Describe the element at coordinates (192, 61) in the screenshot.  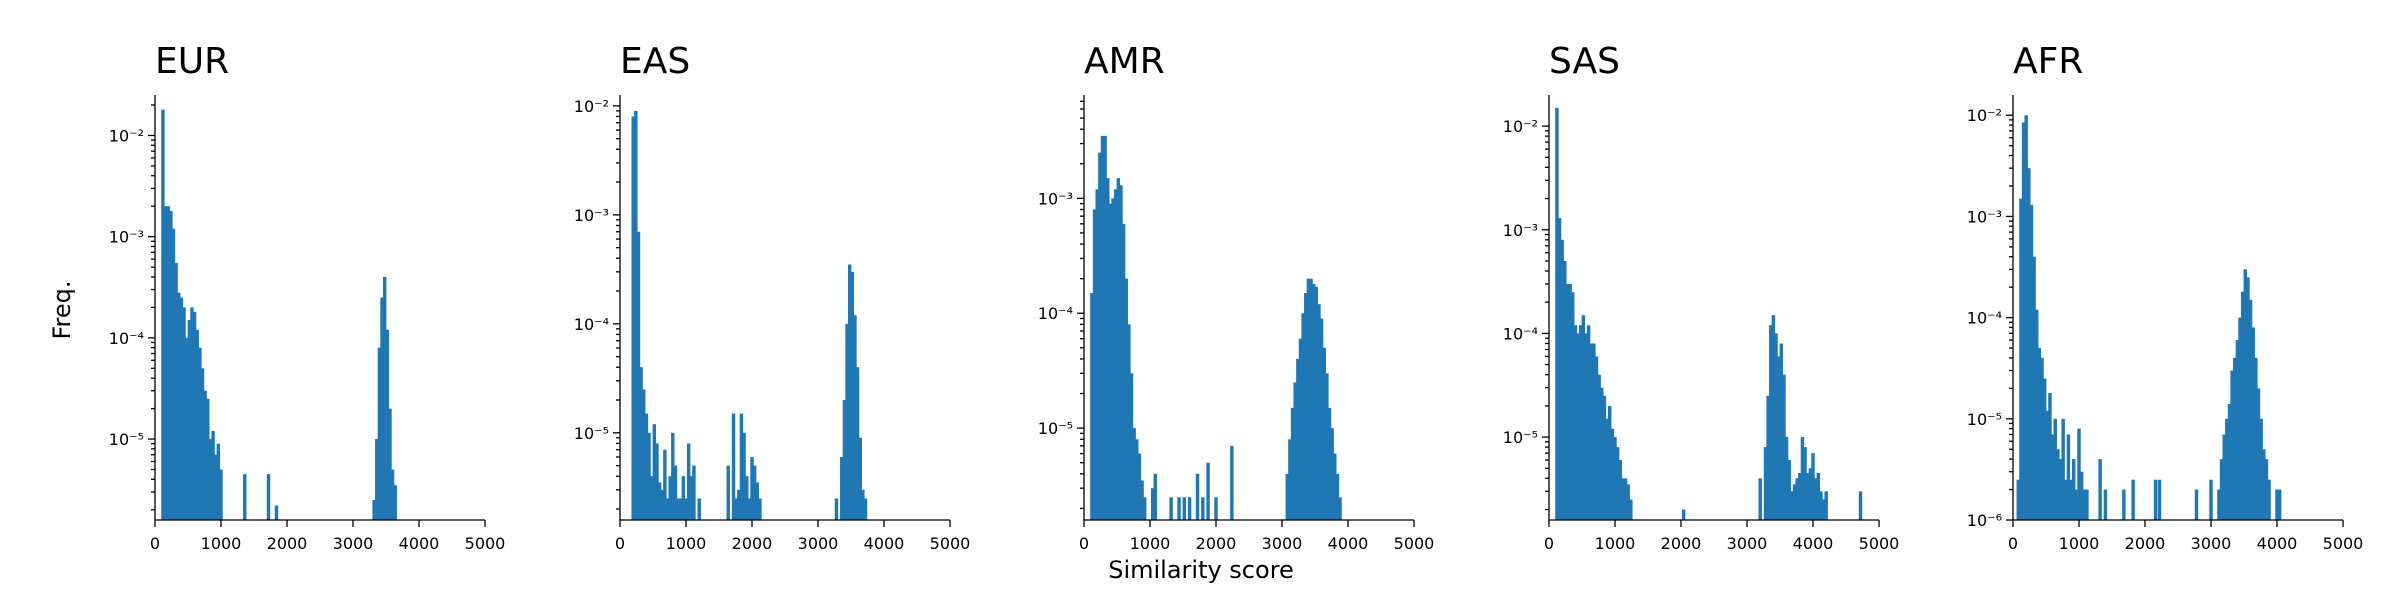
I see `panel-title: EUR` at that location.